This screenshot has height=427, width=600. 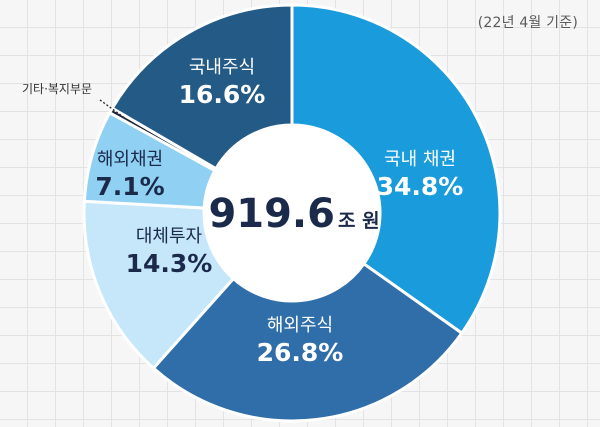 I want to click on slice-label-name: 해외채권, so click(x=130, y=159).